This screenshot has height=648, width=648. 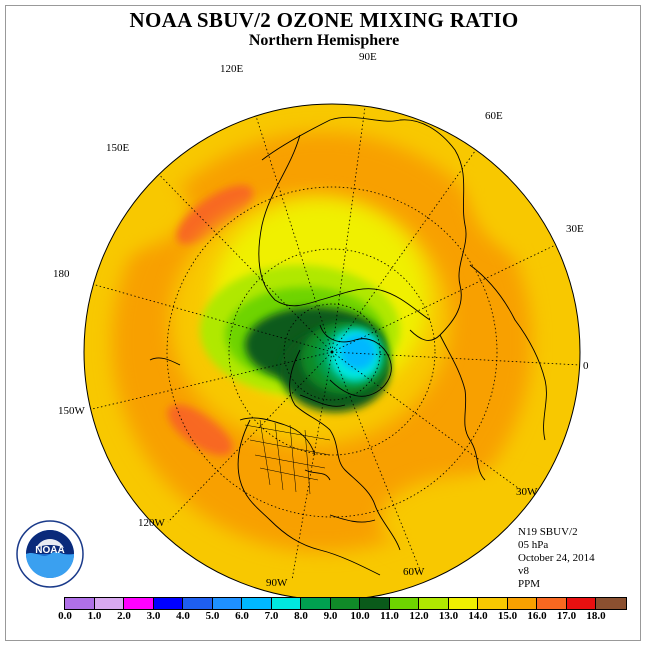 I want to click on noaa-logo: NOAA, so click(x=50, y=554).